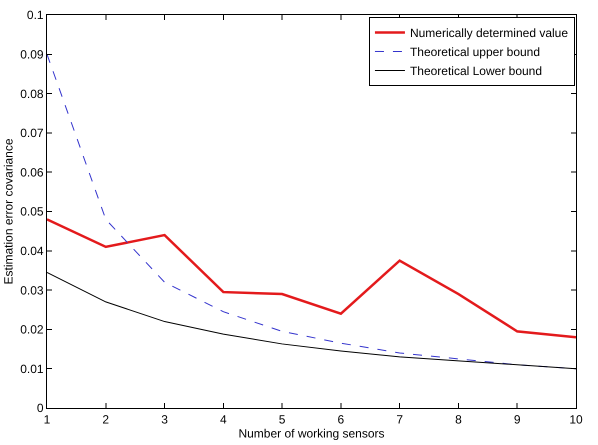 The image size is (598, 445). I want to click on x-tick-label: 9, so click(517, 419).